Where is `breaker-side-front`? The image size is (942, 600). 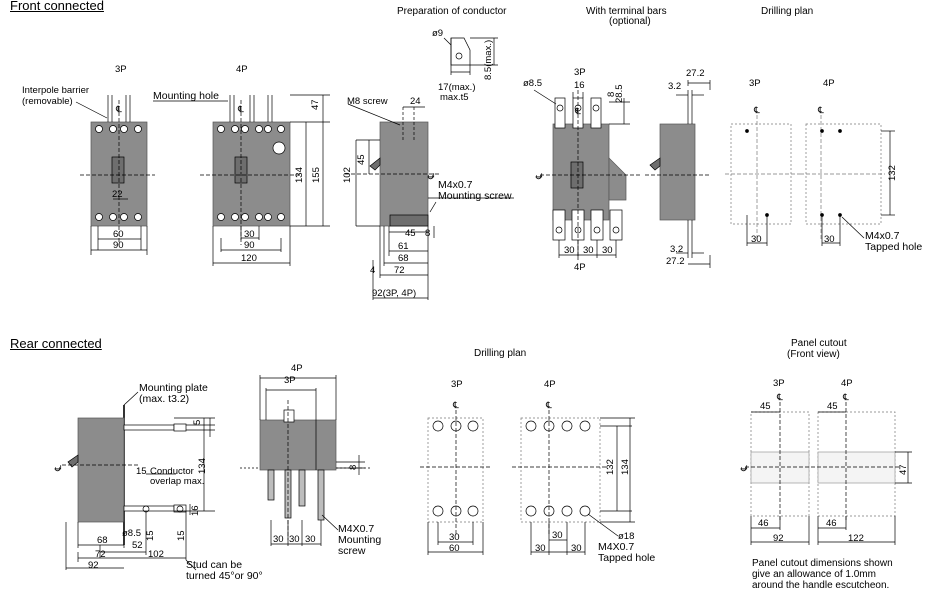 breaker-side-front is located at coordinates (429, 201).